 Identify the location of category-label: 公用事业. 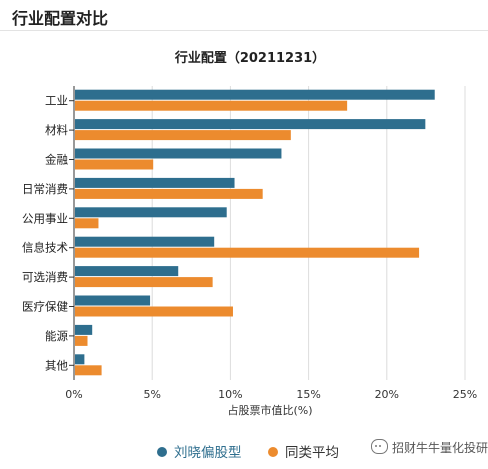
(45, 218).